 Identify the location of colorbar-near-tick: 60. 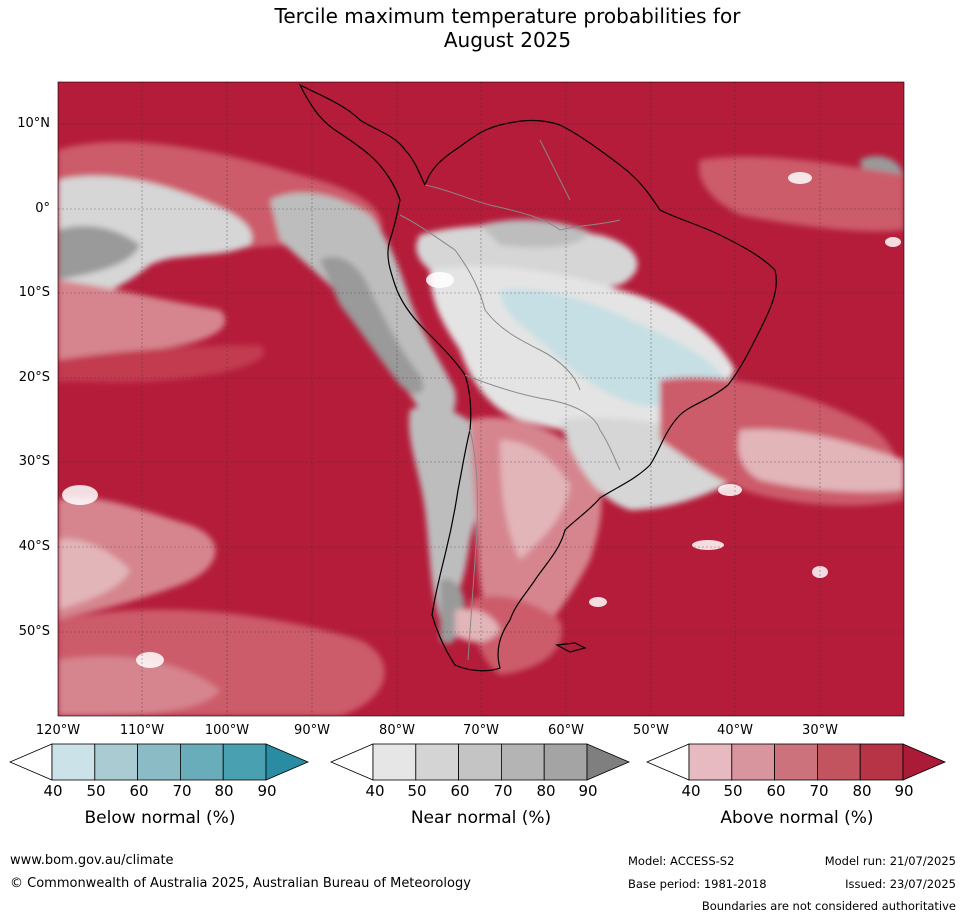
(460, 791).